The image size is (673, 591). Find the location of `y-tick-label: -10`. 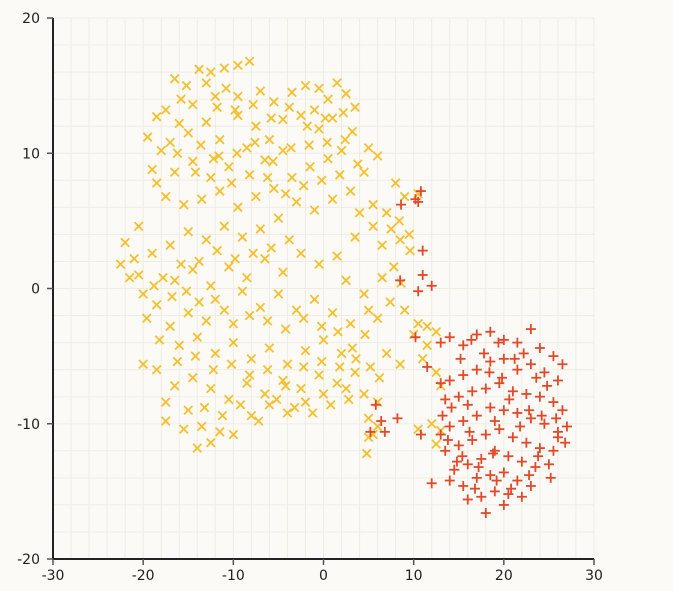

y-tick-label: -10 is located at coordinates (28, 425).